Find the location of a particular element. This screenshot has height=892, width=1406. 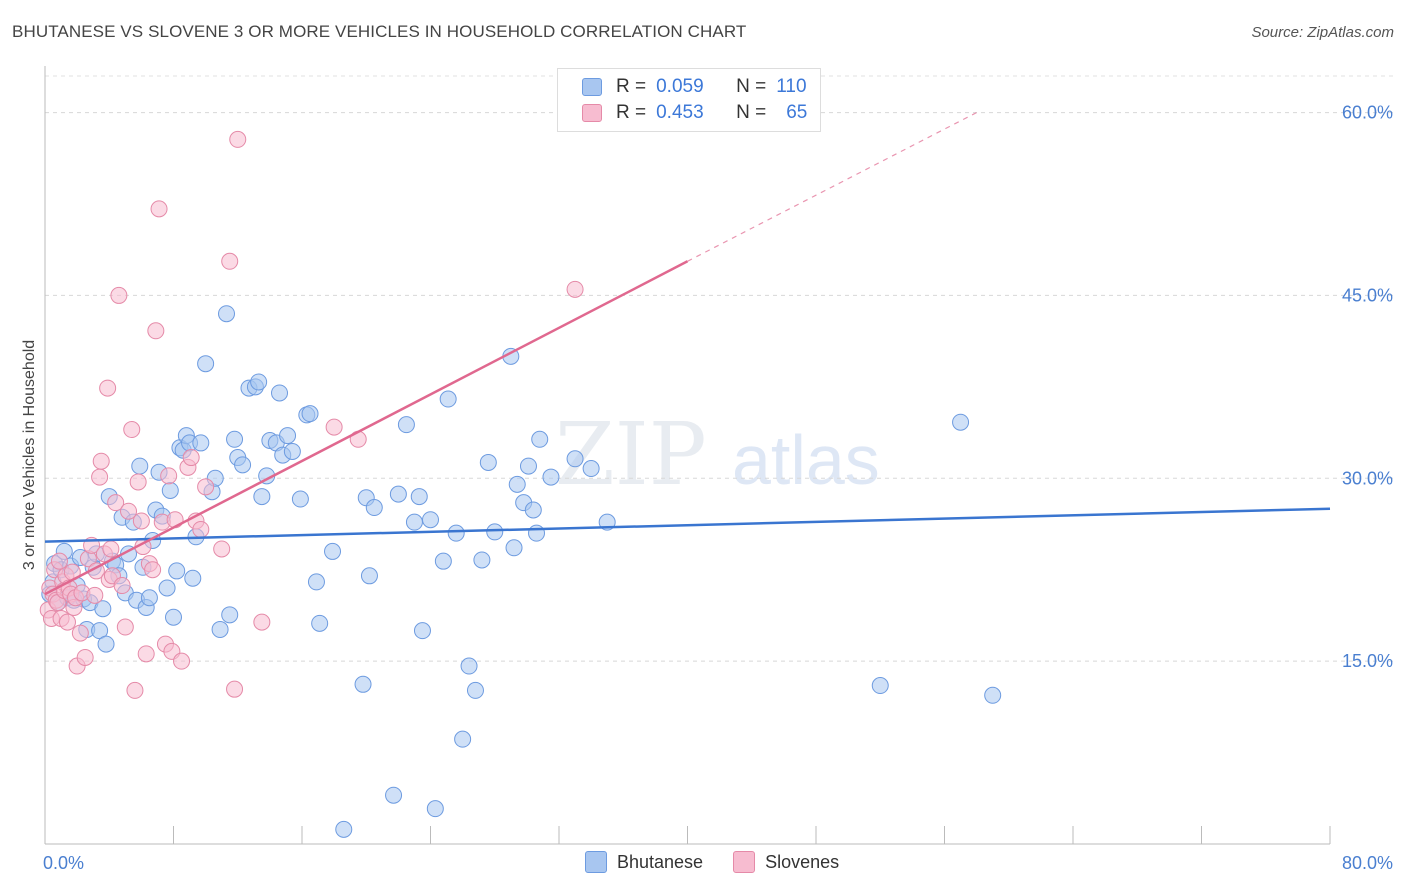

legend-r-value: 0.059 is located at coordinates (680, 86).